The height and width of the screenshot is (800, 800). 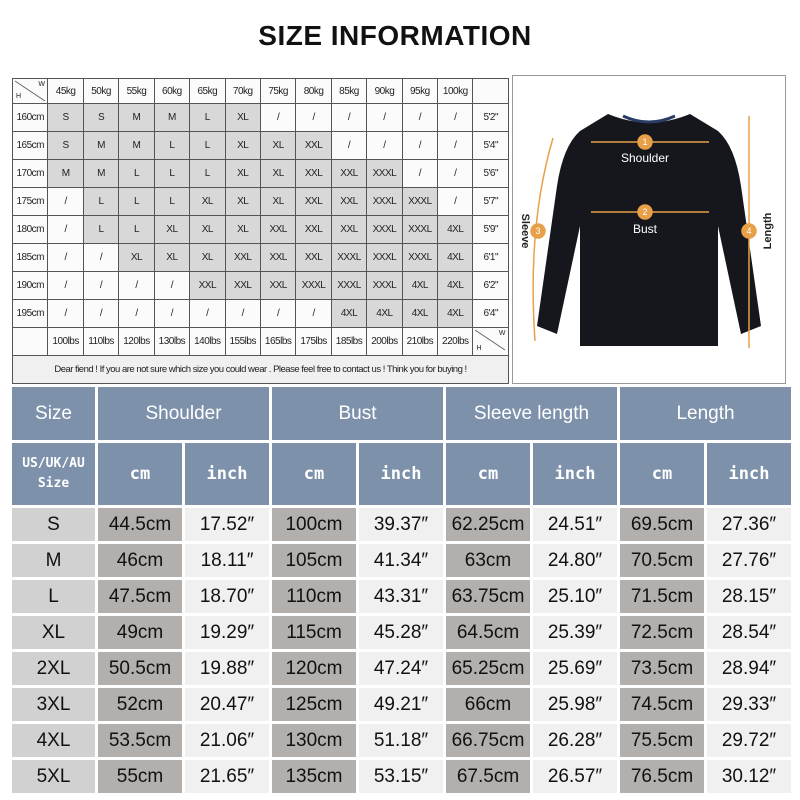 I want to click on height-row: 170cm M M L L L XL XL XXL XXL XXXL //5'6", so click(x=260, y=173).